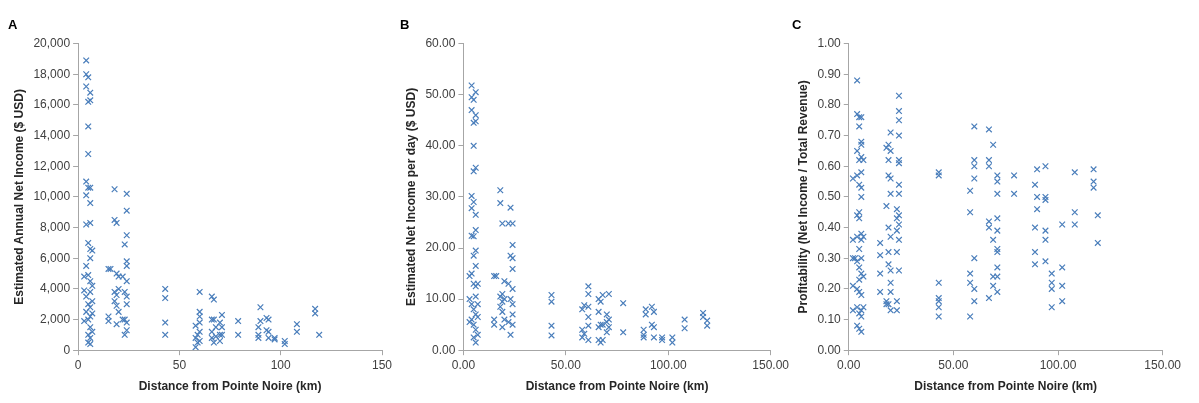 The image size is (1199, 403). I want to click on y-tick-label: 0.40, so click(829, 226).